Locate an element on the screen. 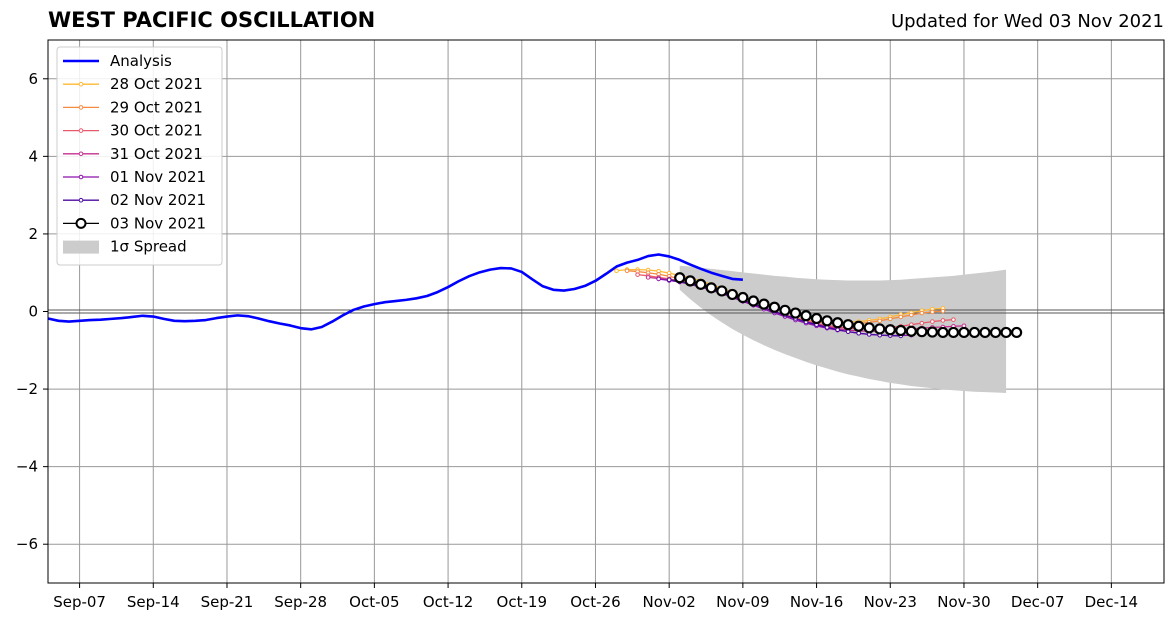 The image size is (1176, 622). x-tick-label: Oct-12 is located at coordinates (448, 602).